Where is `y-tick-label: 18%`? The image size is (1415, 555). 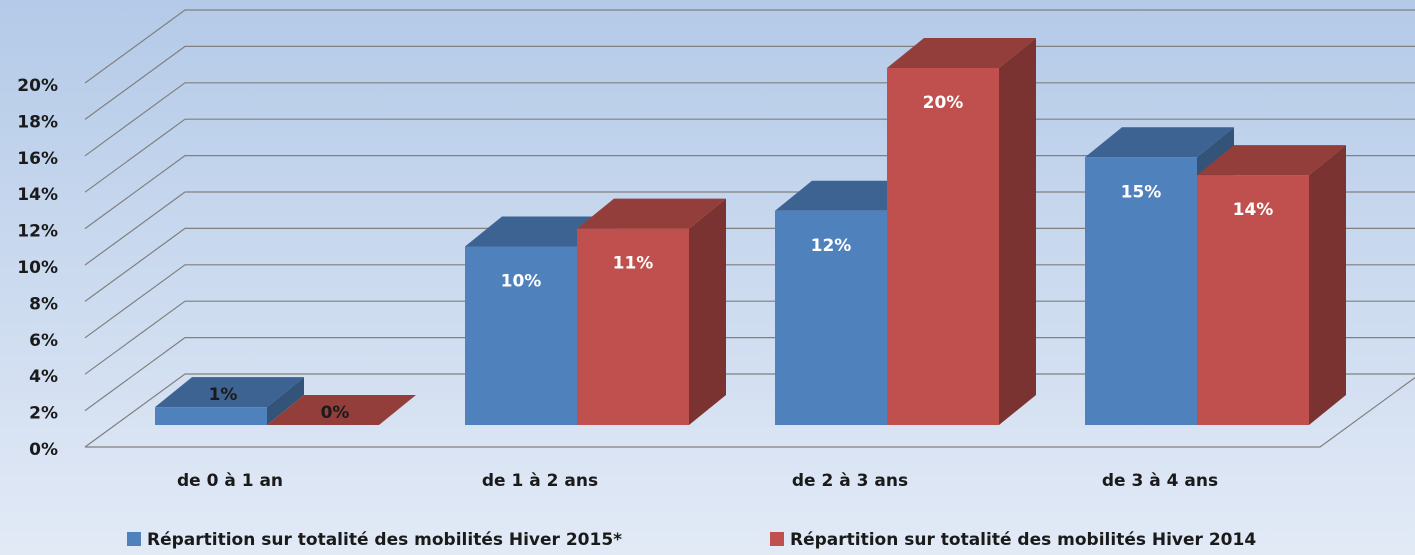
y-tick-label: 18% is located at coordinates (37, 122).